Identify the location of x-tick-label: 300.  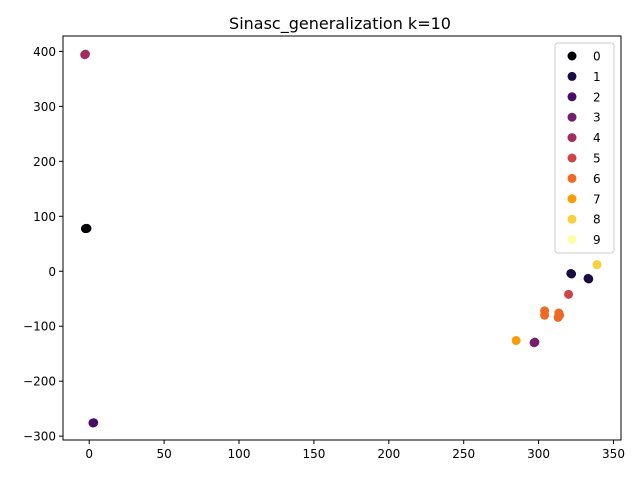
(538, 454).